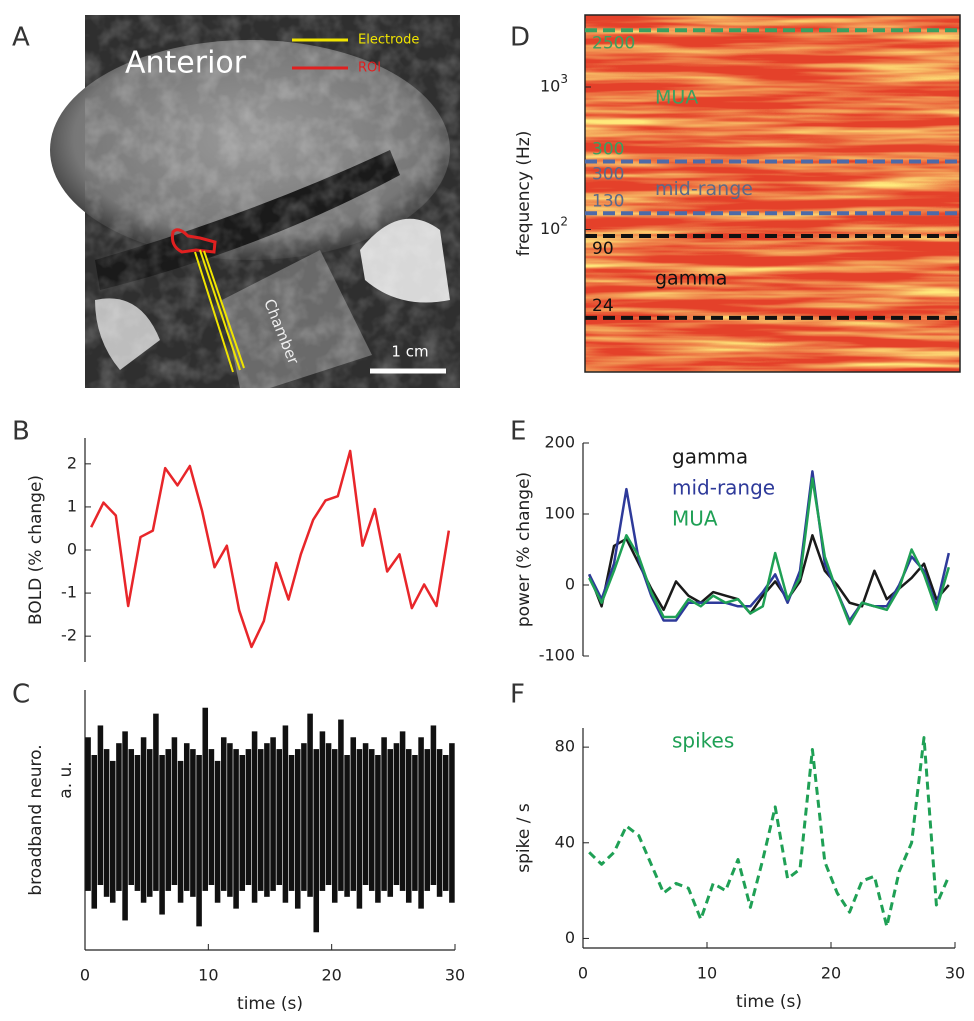 This screenshot has width=974, height=1021. What do you see at coordinates (710, 457) in the screenshot?
I see `legend-label: gamma` at bounding box center [710, 457].